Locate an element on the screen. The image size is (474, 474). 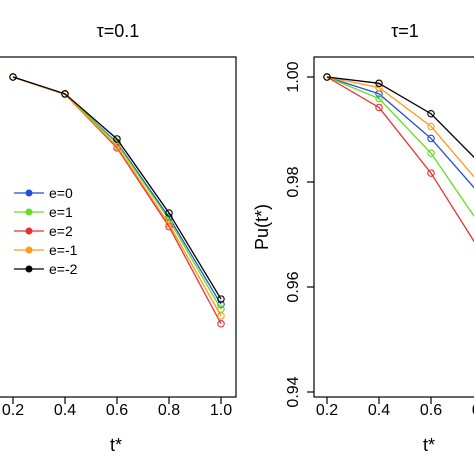
right-y-tick-label: 1.00 is located at coordinates (293, 76).